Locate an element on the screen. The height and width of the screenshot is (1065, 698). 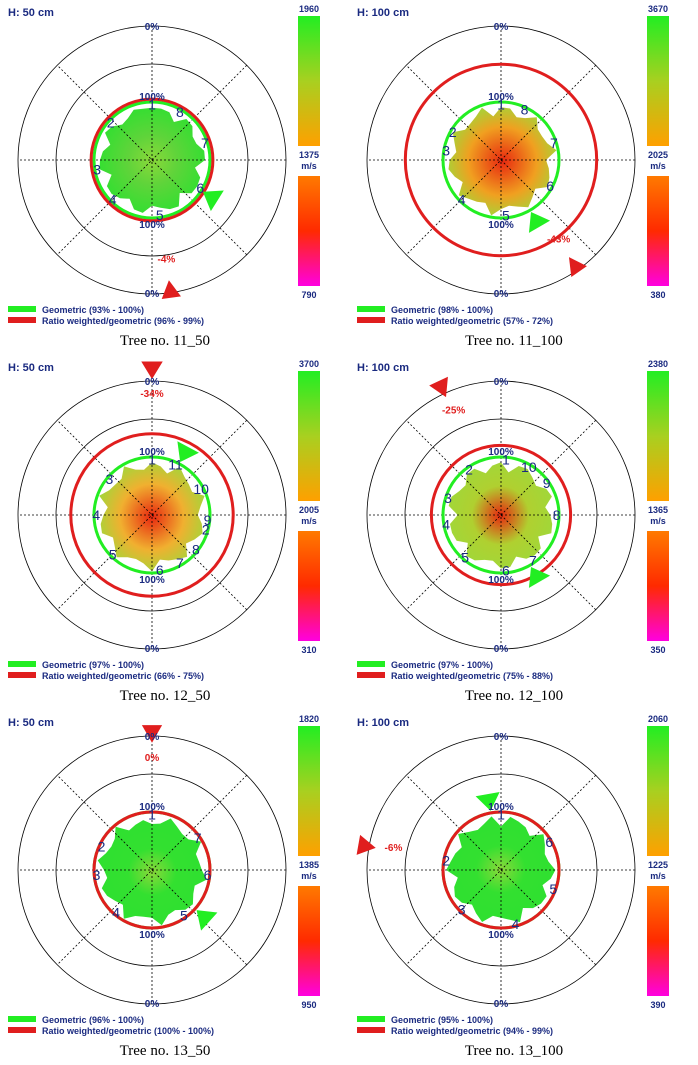
colorbar-mid-label: 1375 is located at coordinates (309, 155).